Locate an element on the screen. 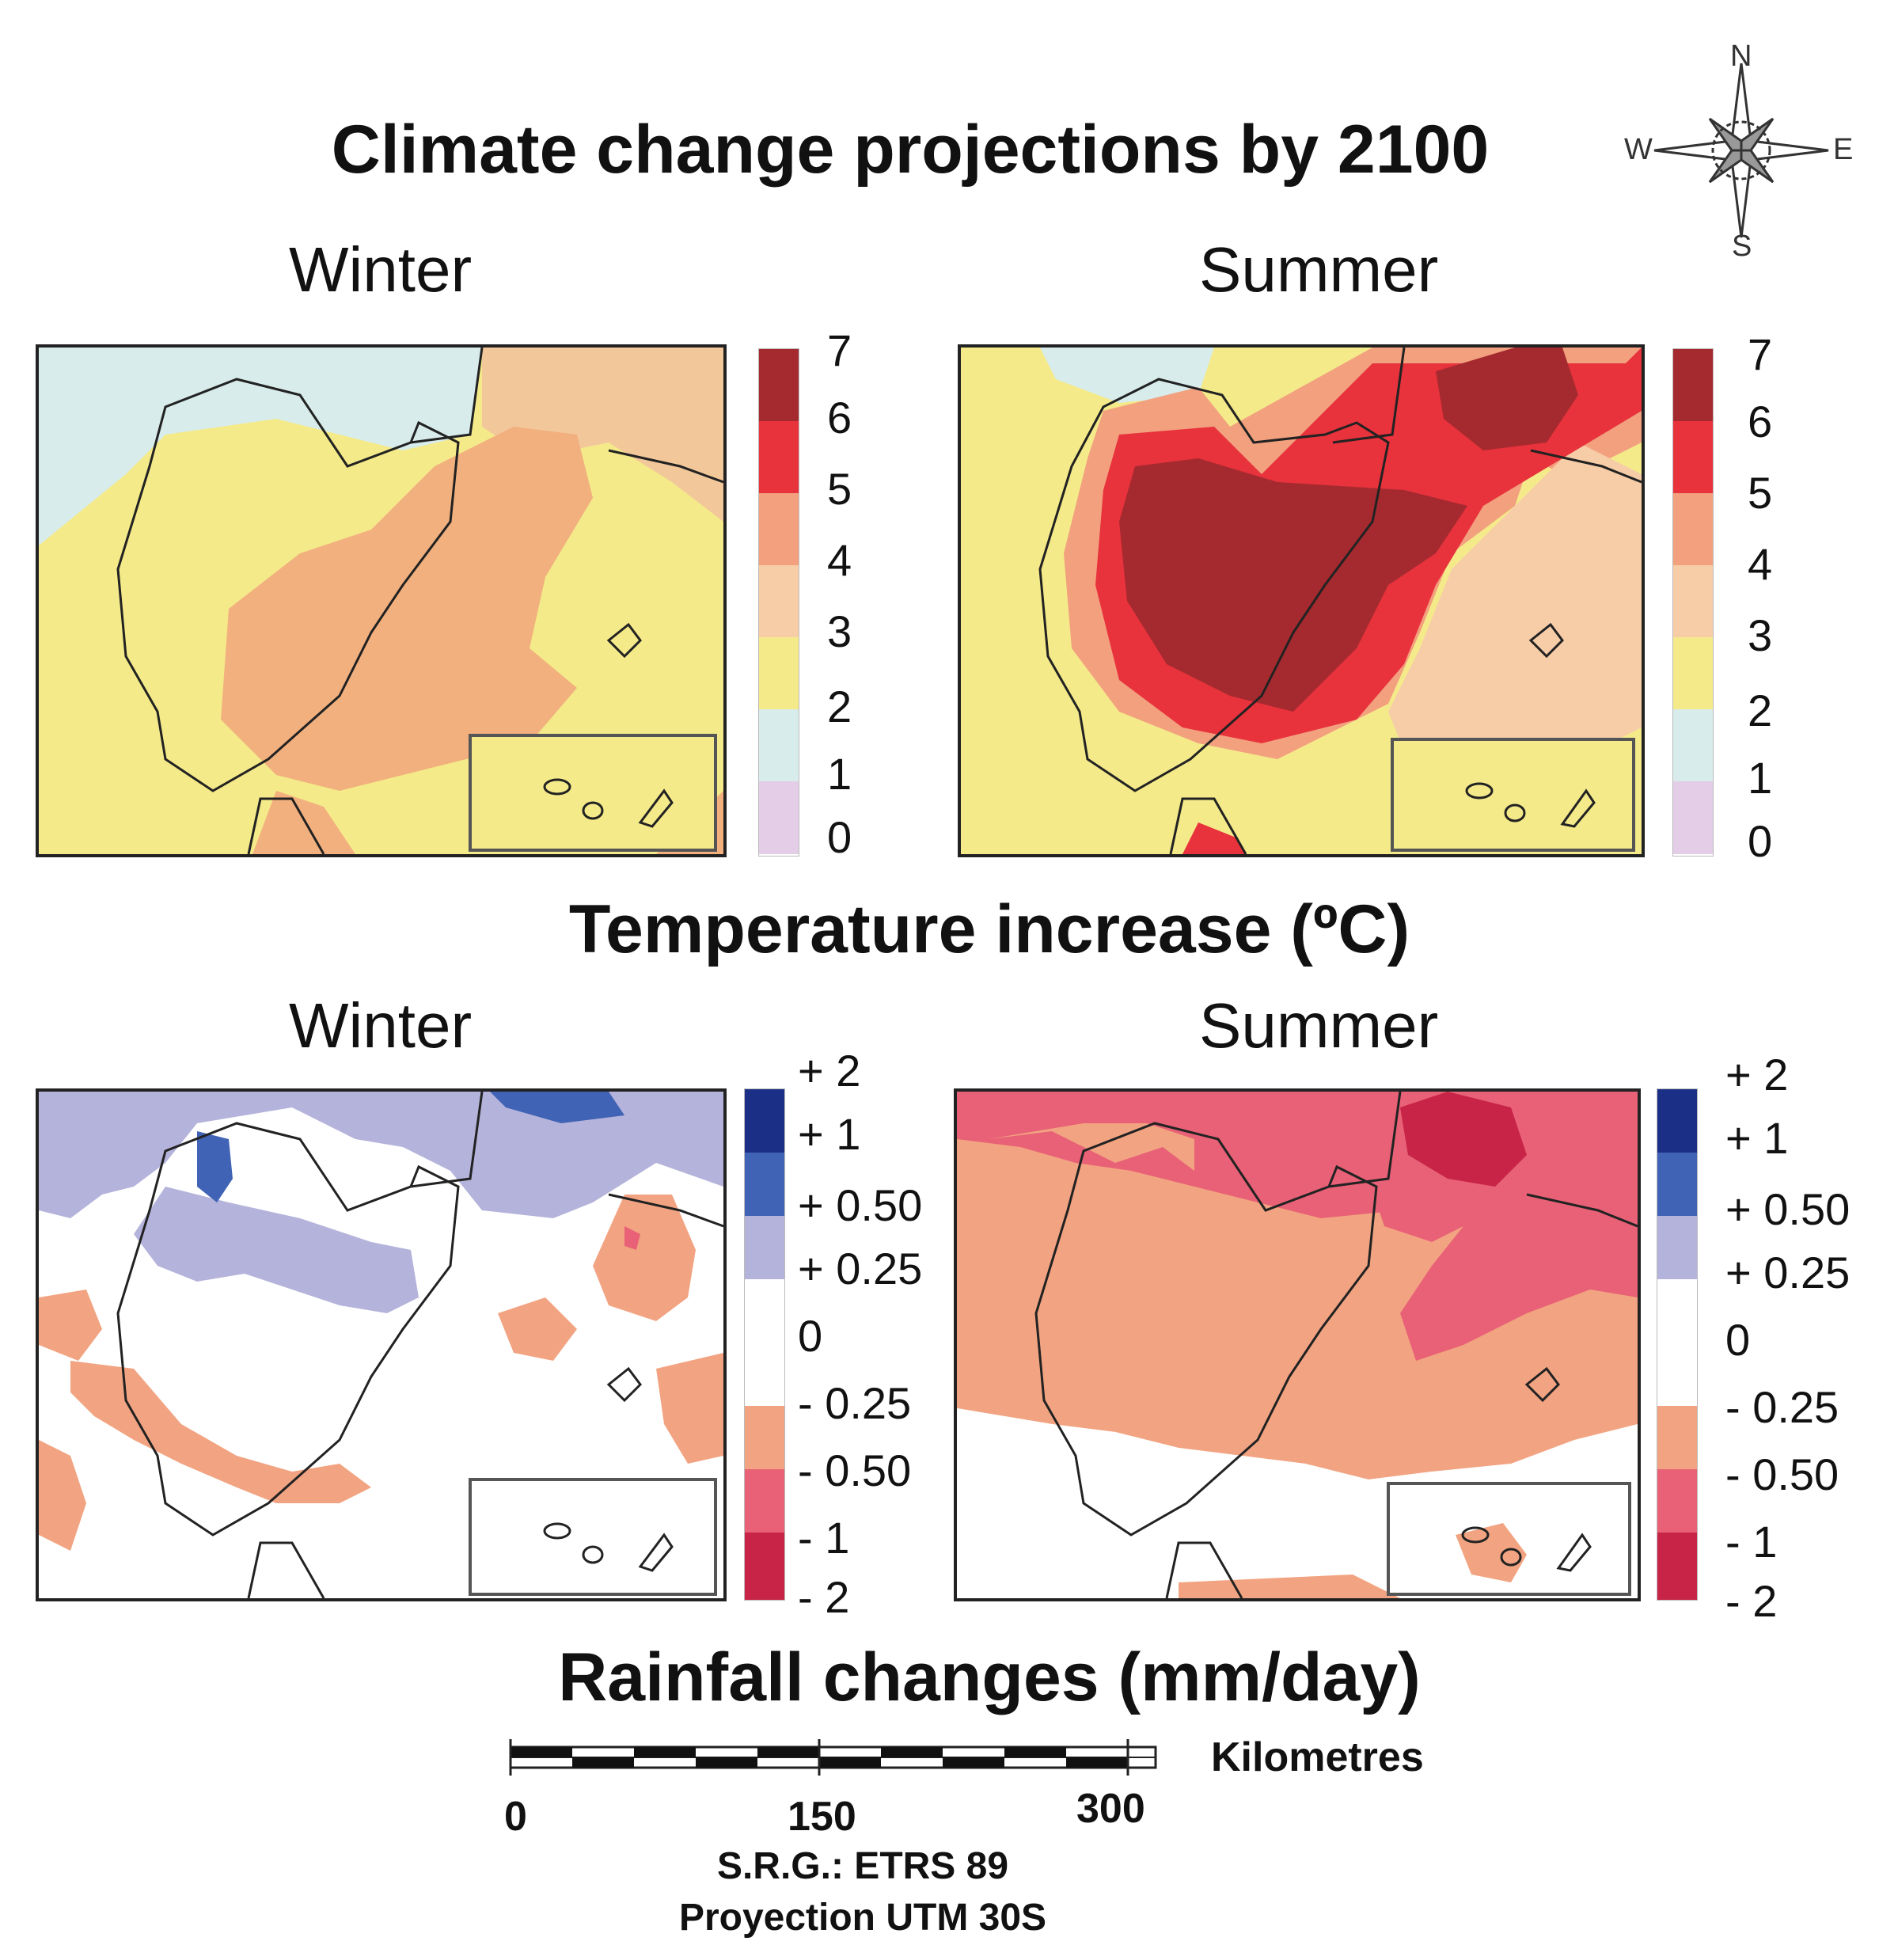 The image size is (1879, 1960). reference-srg: S.R.G.: ETRS 89 is located at coordinates (862, 1866).